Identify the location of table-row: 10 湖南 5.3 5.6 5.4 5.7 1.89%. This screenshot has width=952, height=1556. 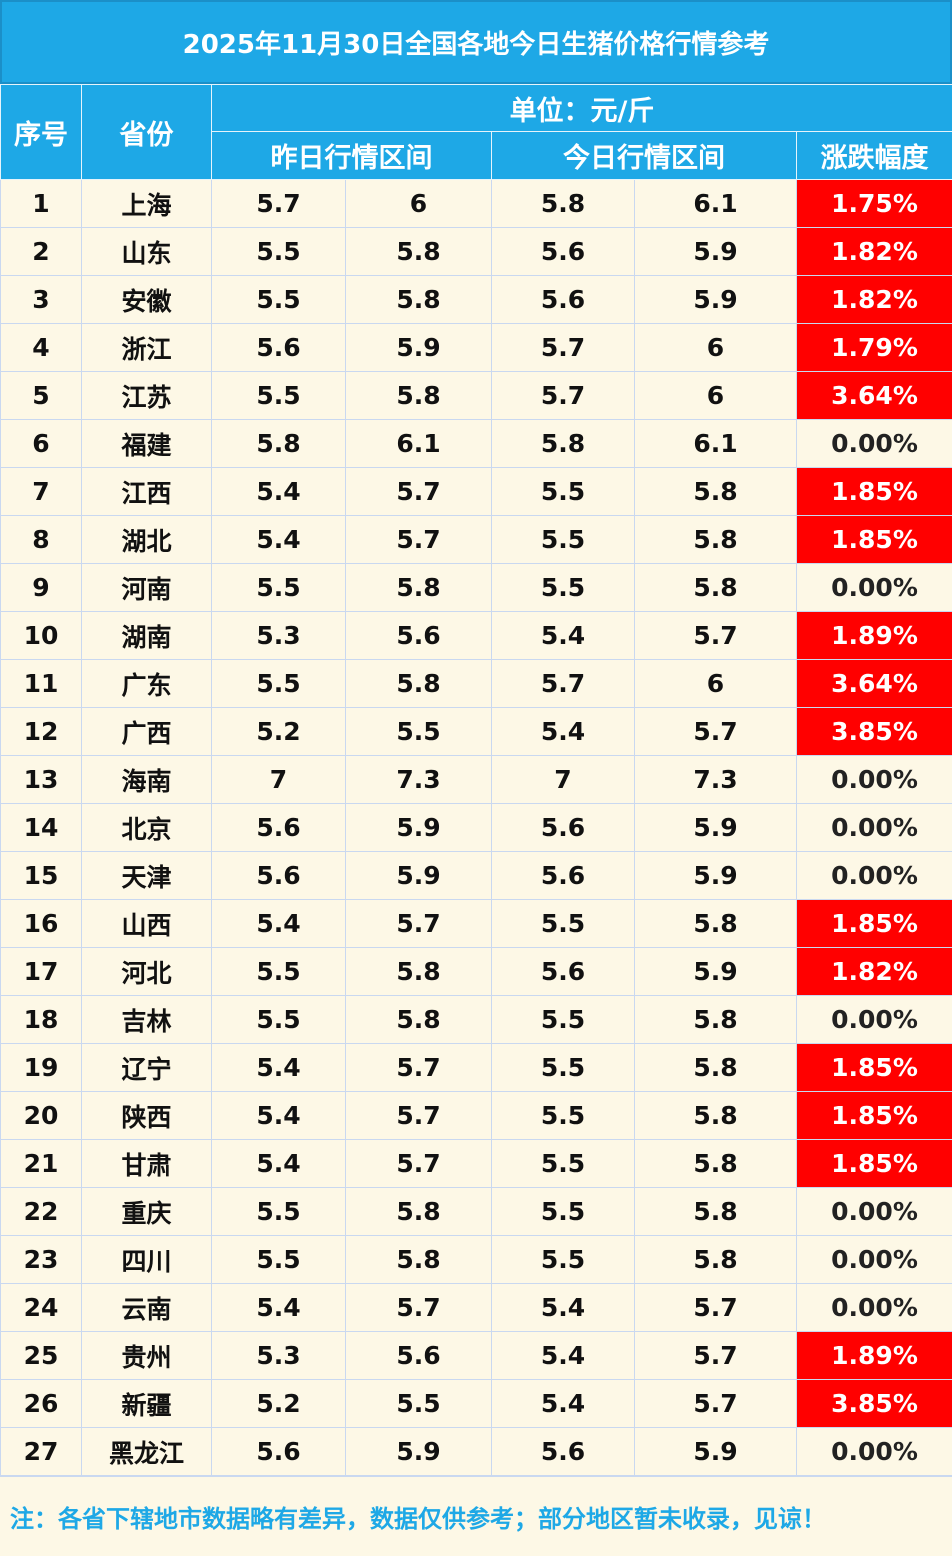
(476, 635).